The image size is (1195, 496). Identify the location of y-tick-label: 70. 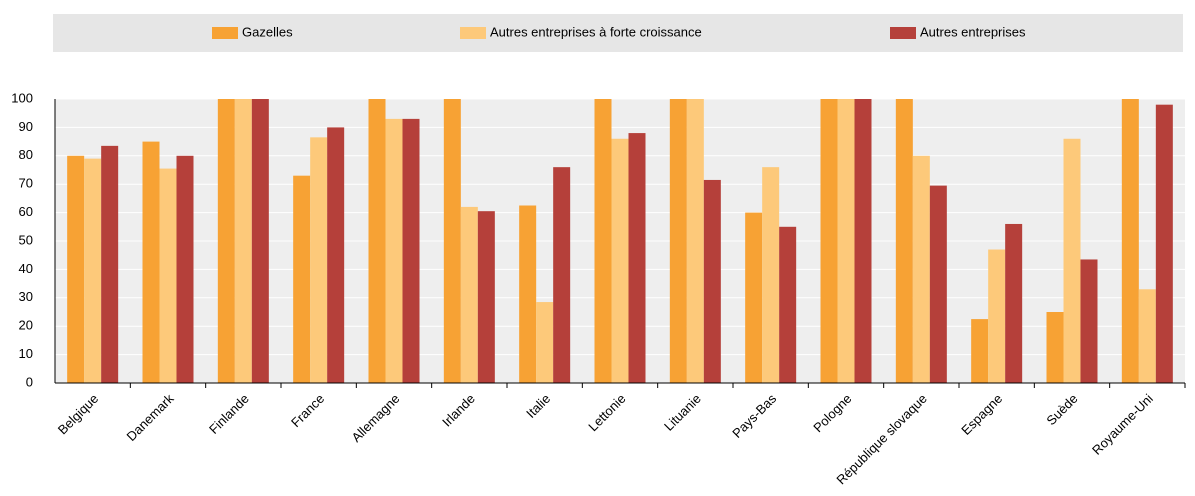
(26, 183).